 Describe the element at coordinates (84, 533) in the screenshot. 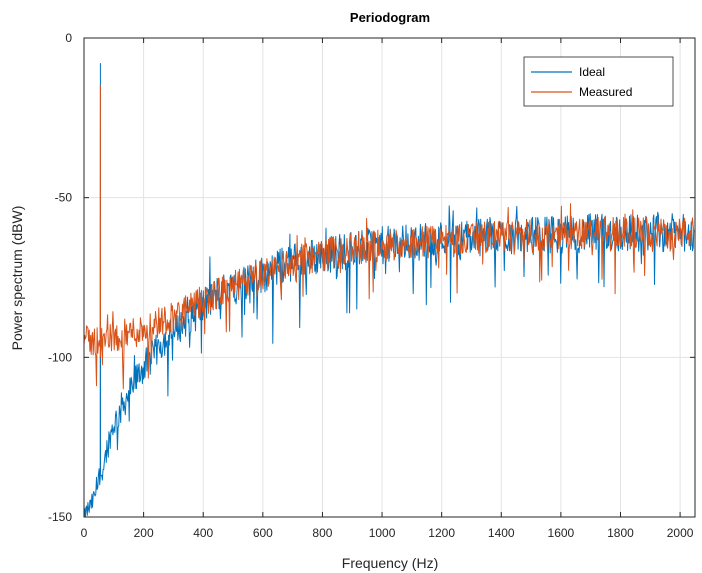

I see `x-tick-label: 0` at that location.